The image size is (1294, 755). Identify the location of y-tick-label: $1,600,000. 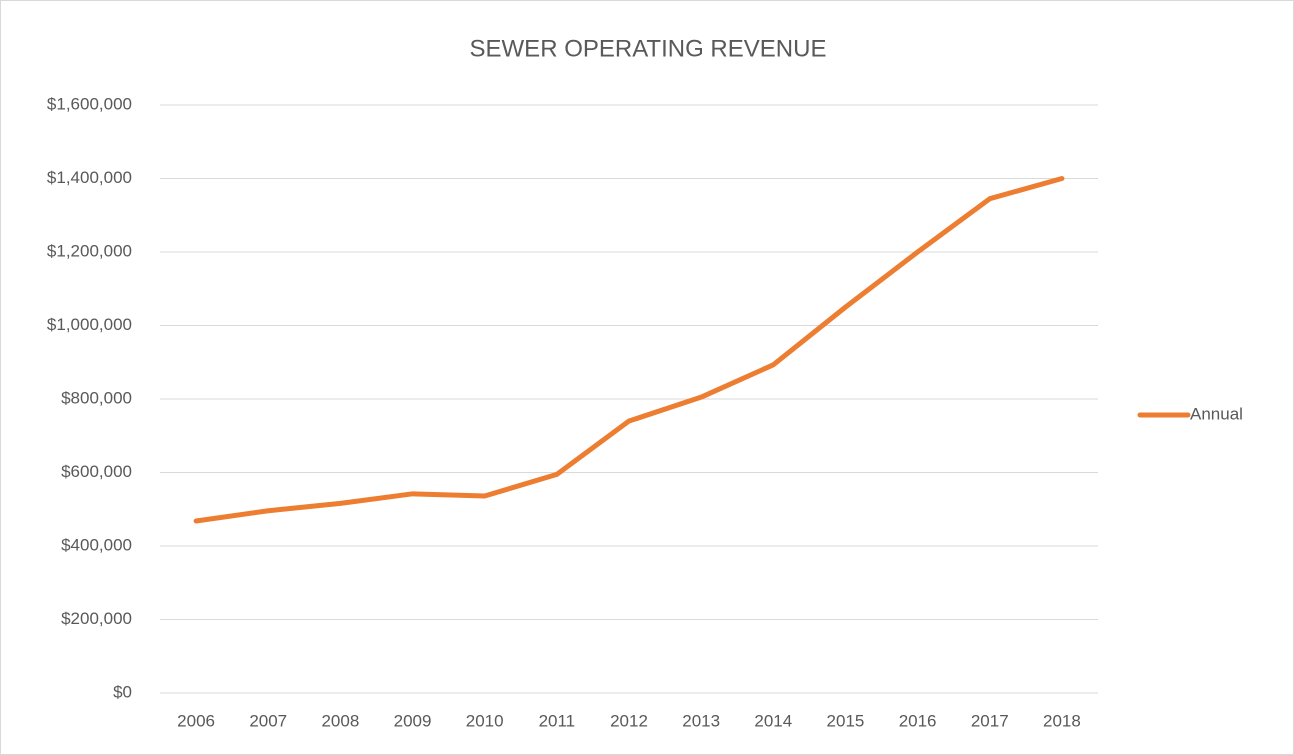
(89, 103).